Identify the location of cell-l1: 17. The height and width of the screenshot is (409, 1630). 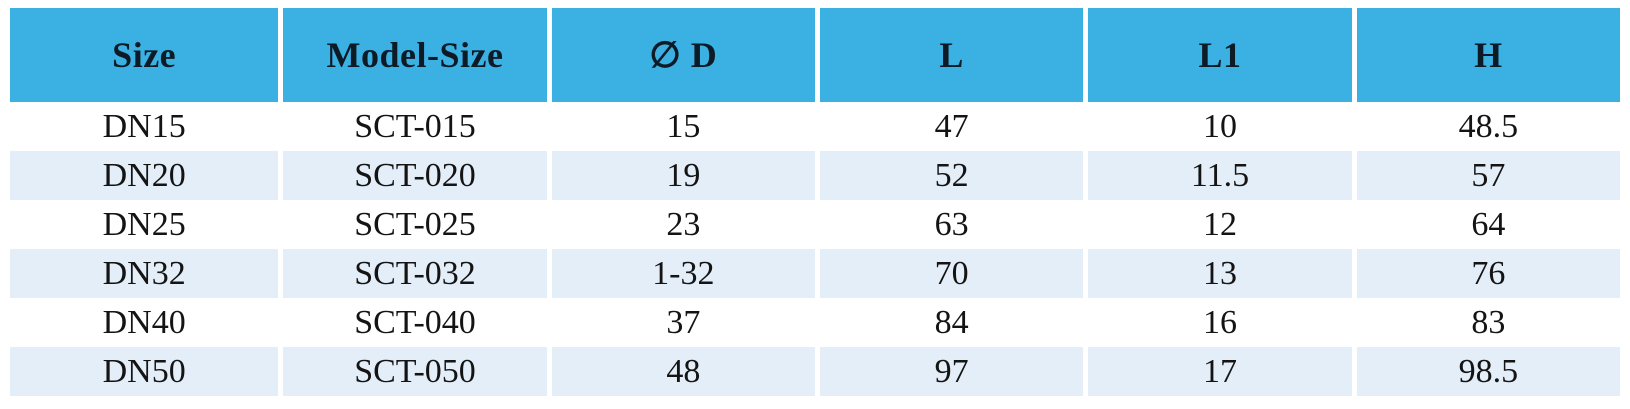
(1217, 371).